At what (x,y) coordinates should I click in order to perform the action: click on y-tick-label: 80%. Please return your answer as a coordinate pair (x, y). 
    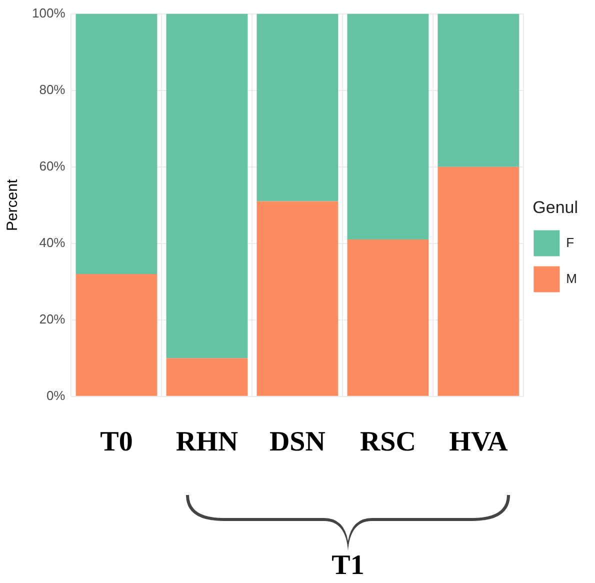
    Looking at the image, I should click on (52, 89).